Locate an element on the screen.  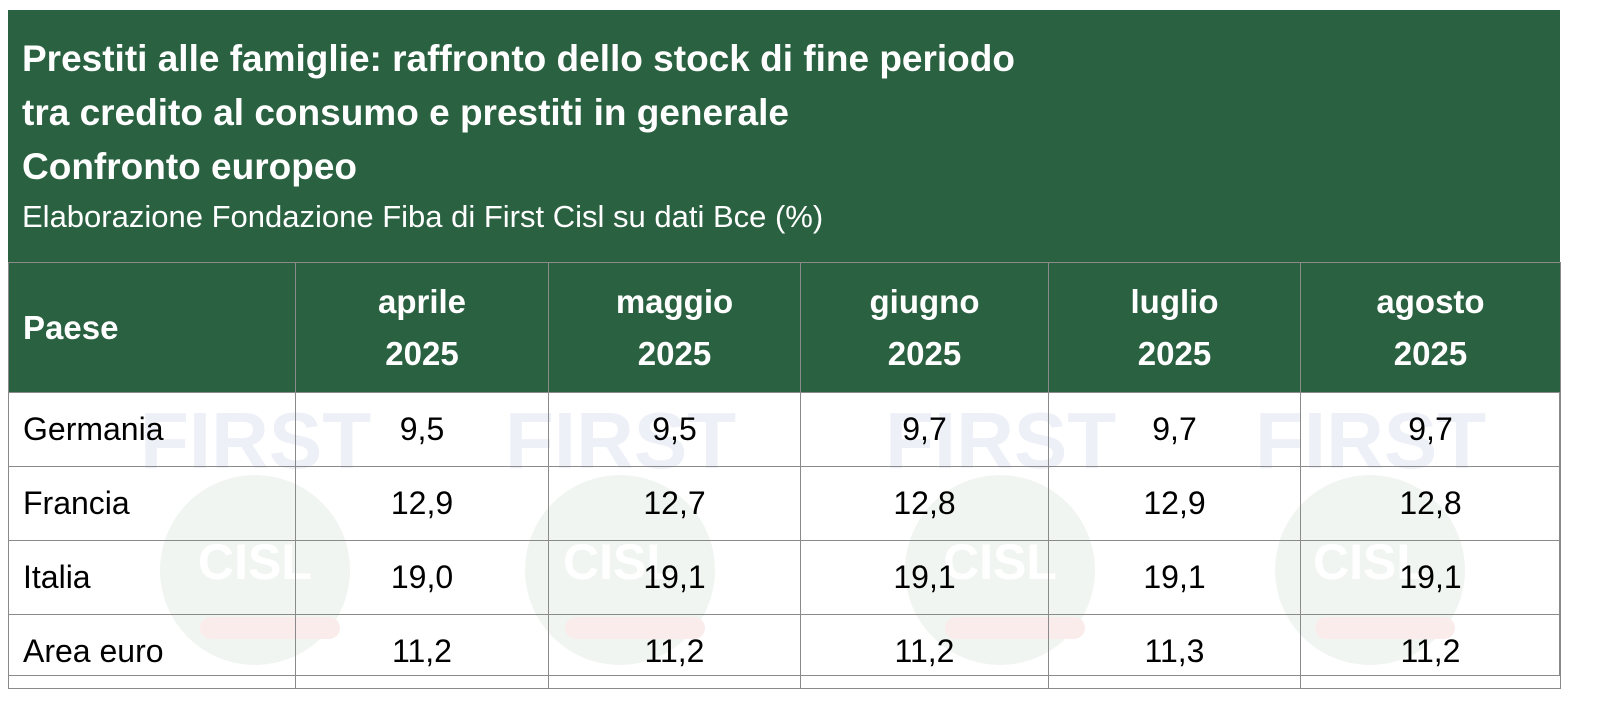
table-row: Germania 9,5 9,5 9,7 9,7 9,7 is located at coordinates (784, 429).